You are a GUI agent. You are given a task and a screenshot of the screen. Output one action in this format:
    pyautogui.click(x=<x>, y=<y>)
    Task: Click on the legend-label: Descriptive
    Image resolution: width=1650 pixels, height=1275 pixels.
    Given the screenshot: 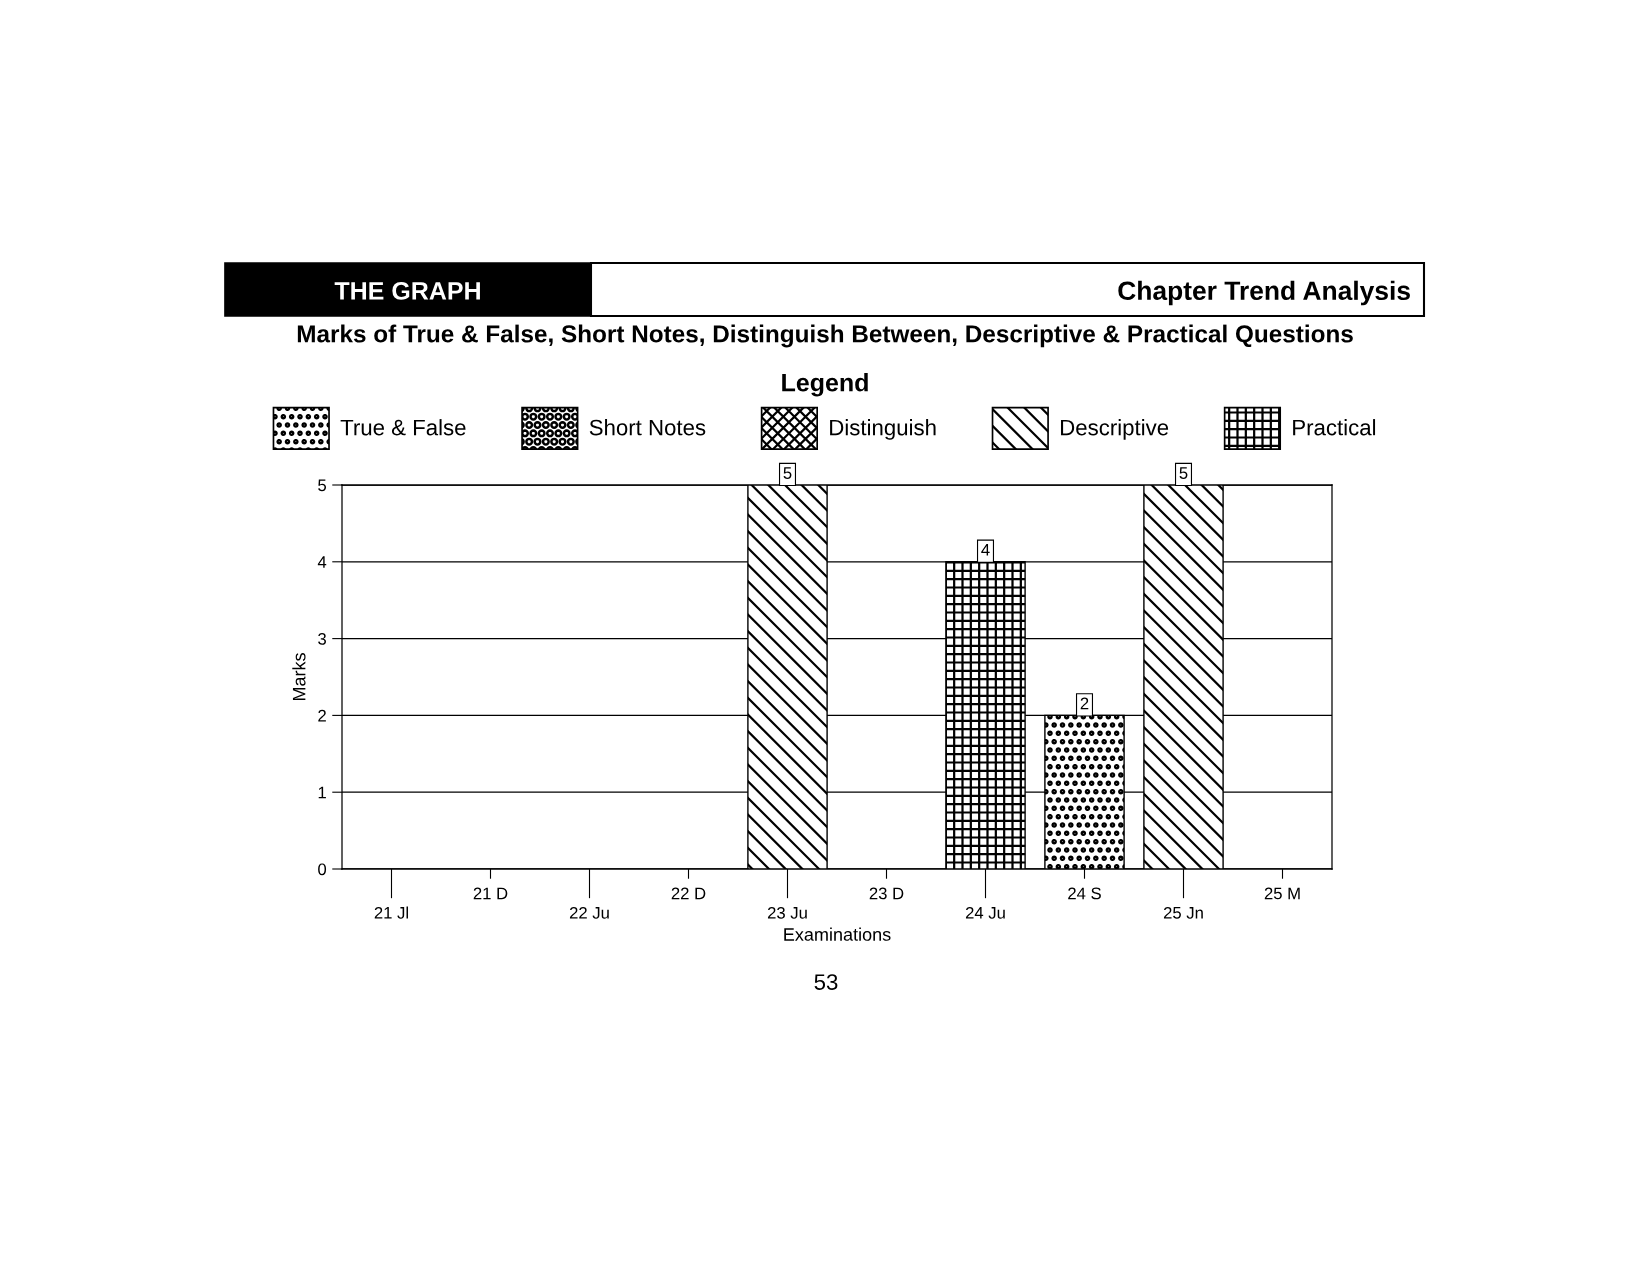 What is the action you would take?
    pyautogui.click(x=1115, y=429)
    